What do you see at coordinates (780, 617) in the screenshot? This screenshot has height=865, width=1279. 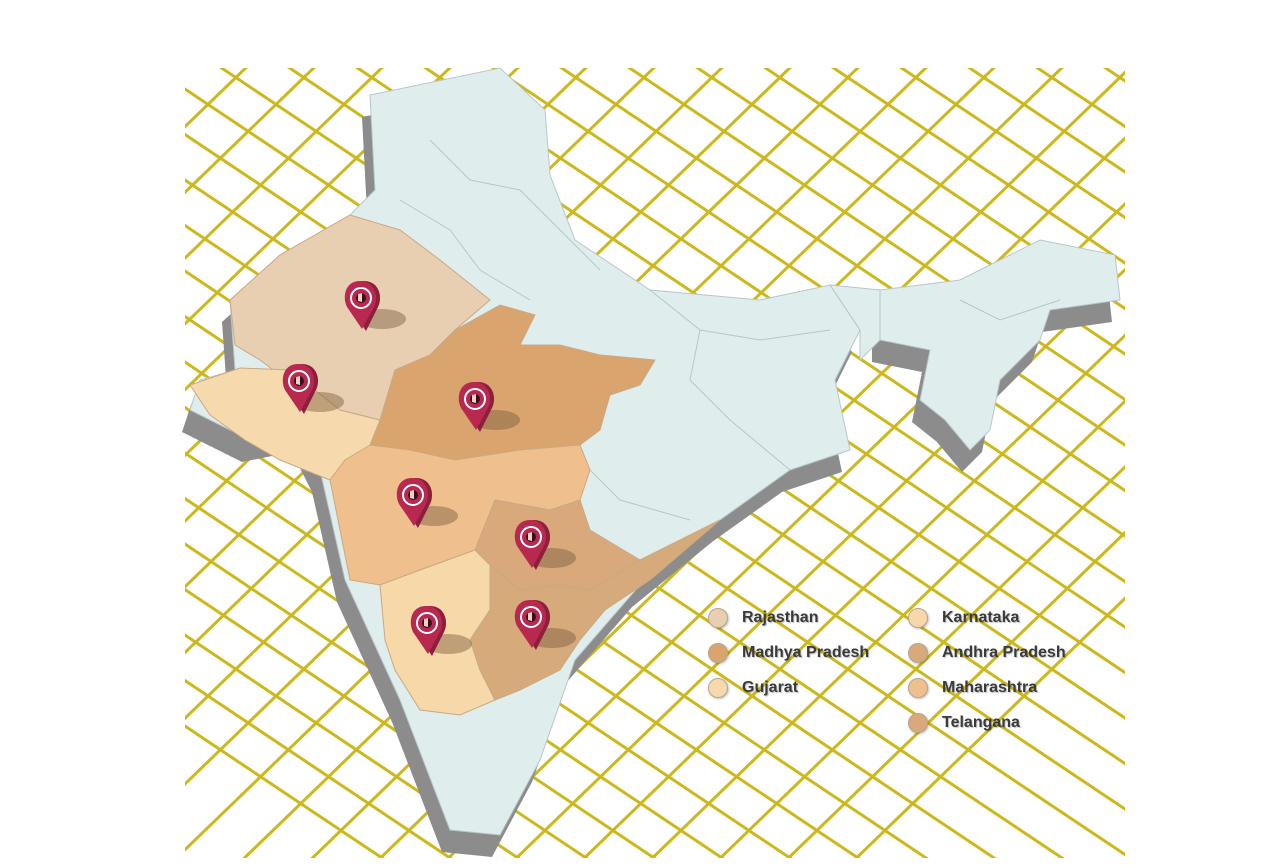 I see `legend-label: Rajasthan` at bounding box center [780, 617].